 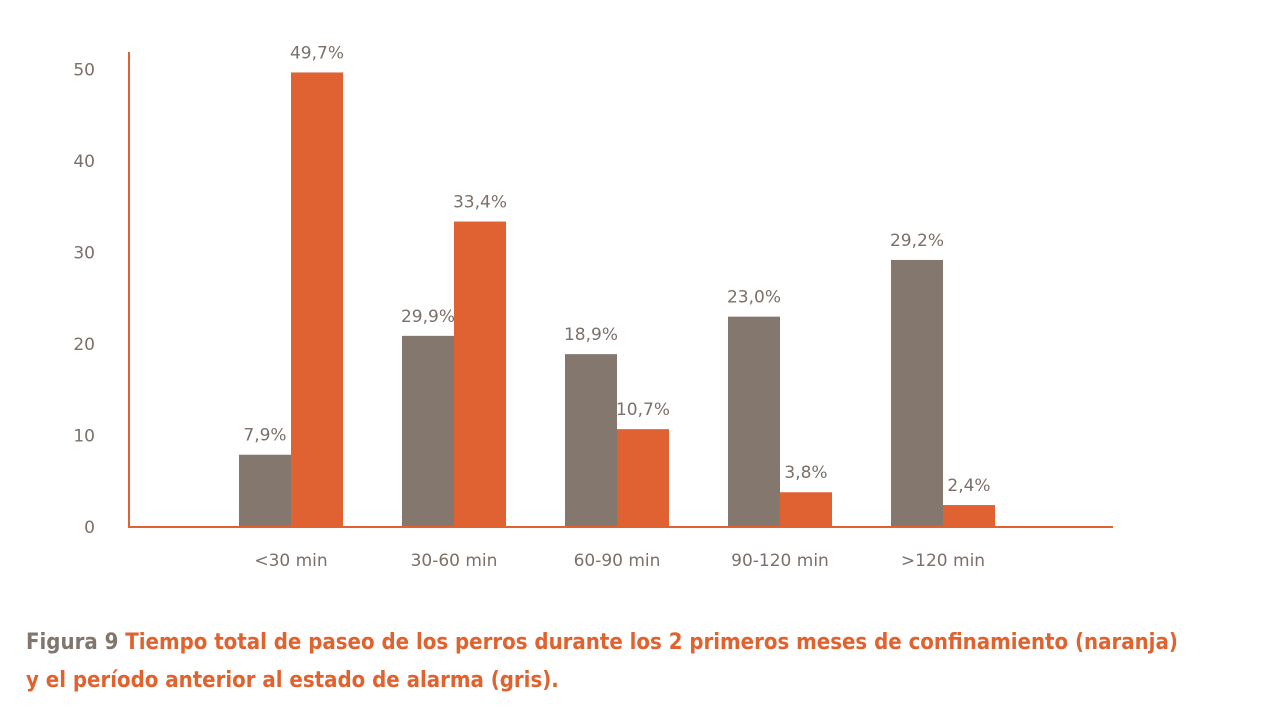 I want to click on y-axis-ticks: 0 10 20 30 40 50, so click(x=84, y=299).